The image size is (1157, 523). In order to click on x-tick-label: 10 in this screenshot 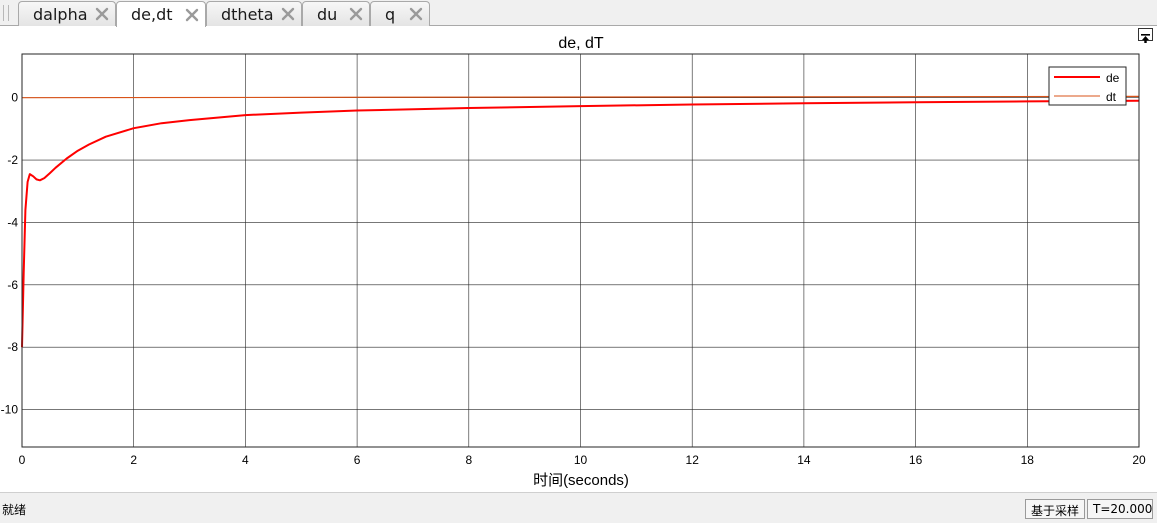, I will do `click(581, 460)`.